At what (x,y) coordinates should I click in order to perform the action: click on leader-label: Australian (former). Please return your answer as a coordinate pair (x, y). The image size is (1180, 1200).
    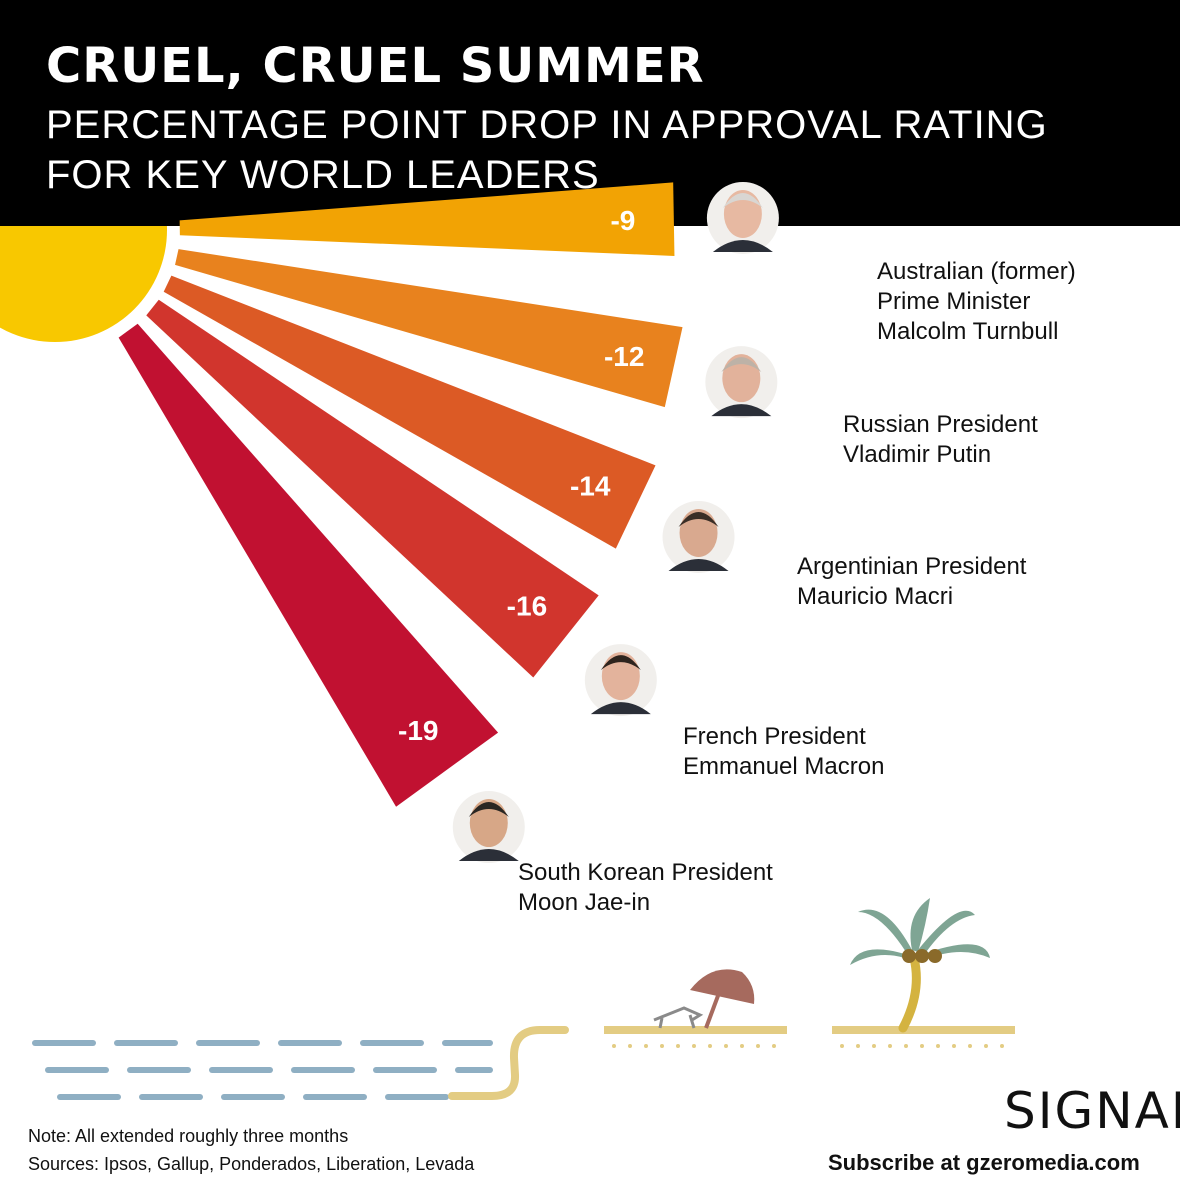
    Looking at the image, I should click on (976, 271).